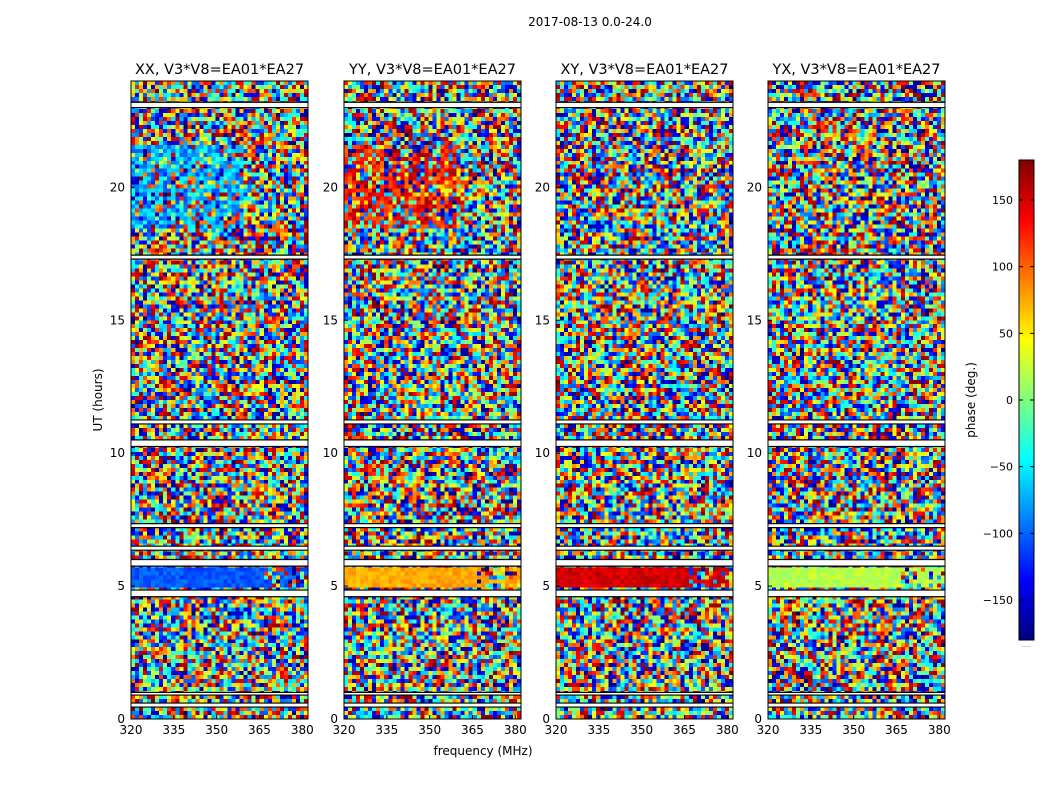  What do you see at coordinates (998, 600) in the screenshot?
I see `colorbar-tick-label: −150` at bounding box center [998, 600].